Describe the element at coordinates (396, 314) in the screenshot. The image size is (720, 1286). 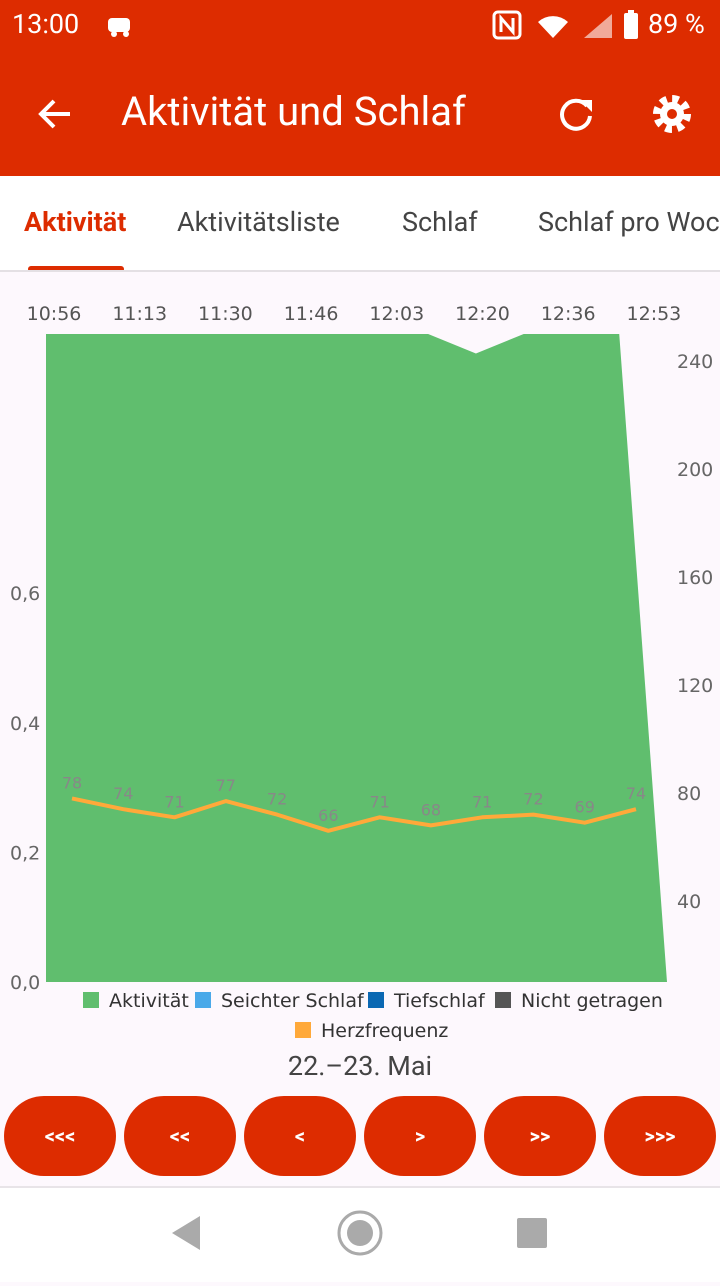
I see `x-tick-label: 12:03` at that location.